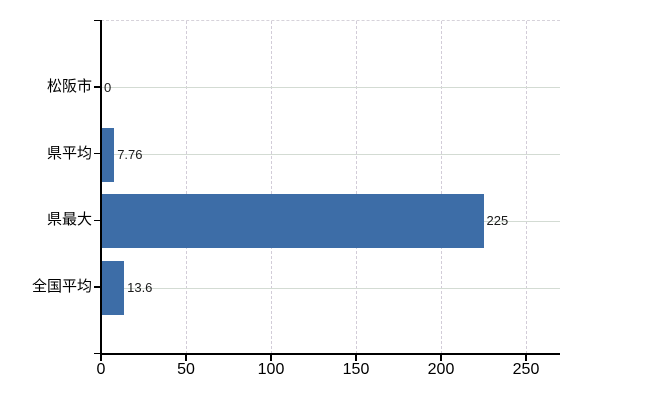 The image size is (650, 400). What do you see at coordinates (271, 369) in the screenshot?
I see `x-tick-label: 100` at bounding box center [271, 369].